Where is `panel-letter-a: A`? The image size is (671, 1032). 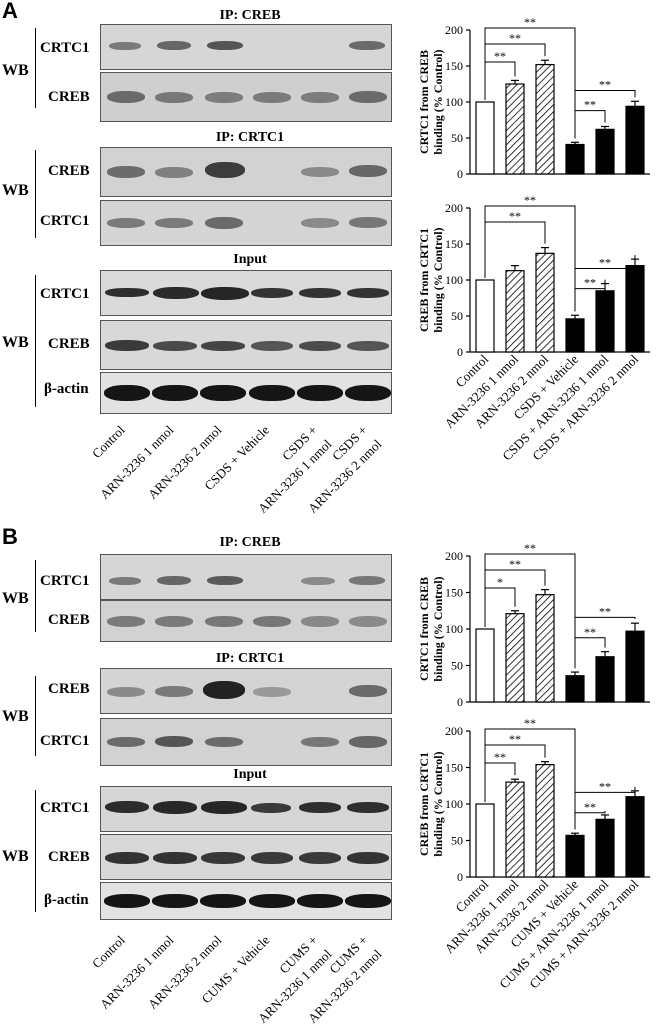 panel-letter-a: A is located at coordinates (10, 11).